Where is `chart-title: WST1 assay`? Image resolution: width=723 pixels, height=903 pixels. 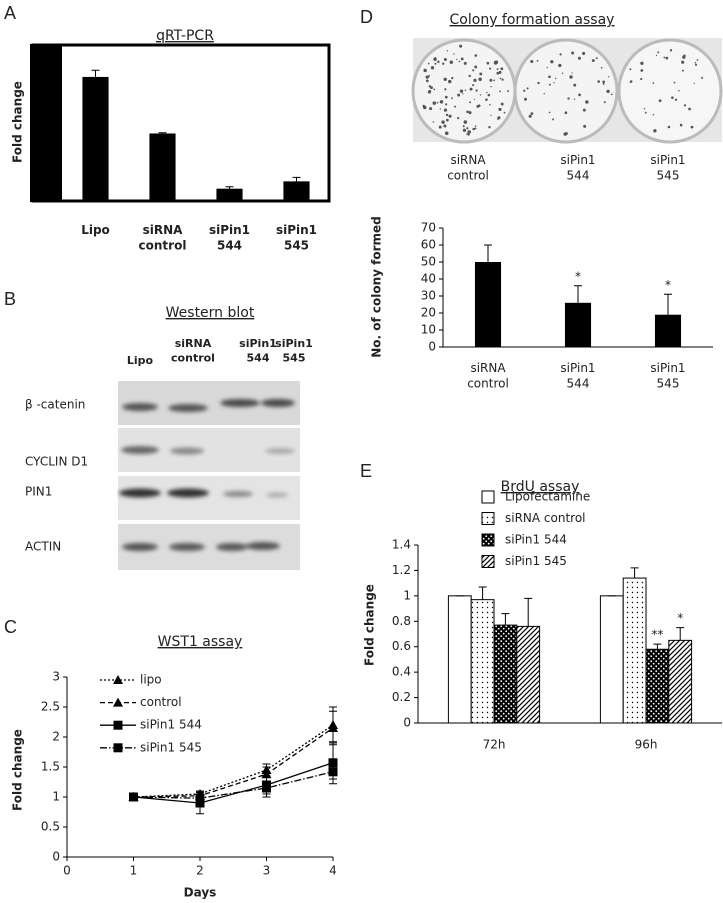 chart-title: WST1 assay is located at coordinates (200, 642).